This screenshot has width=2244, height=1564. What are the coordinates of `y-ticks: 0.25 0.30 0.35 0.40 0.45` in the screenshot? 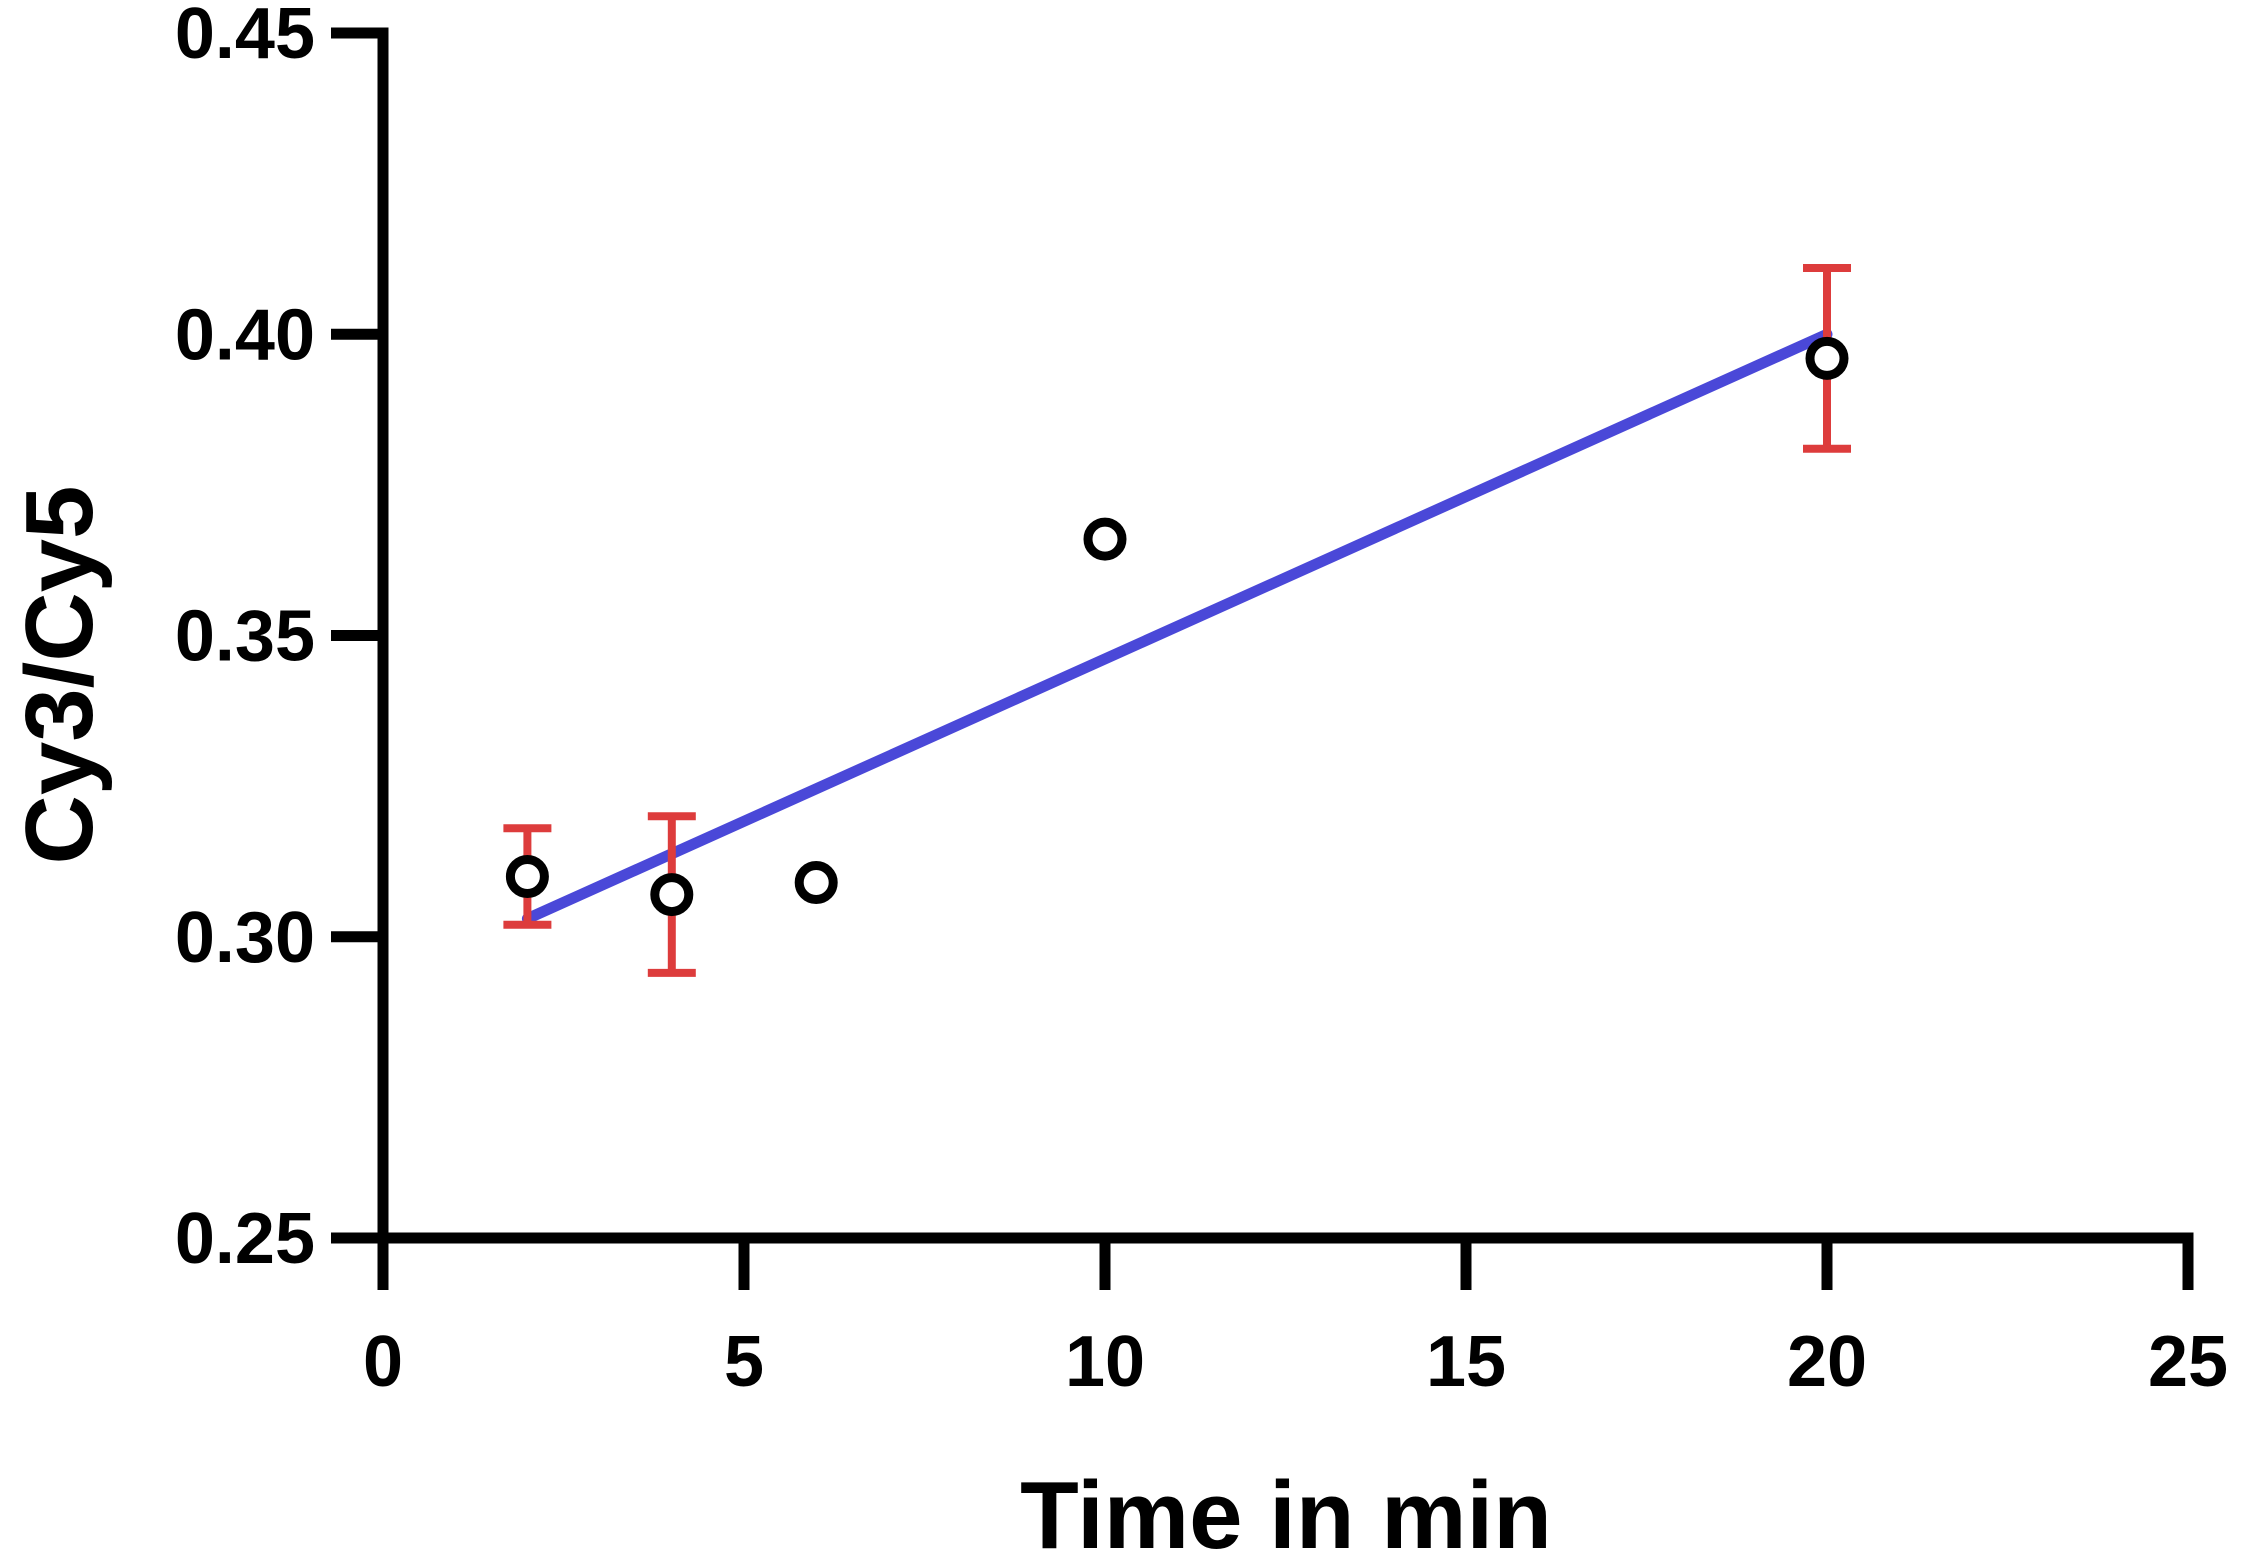 It's located at (279, 639).